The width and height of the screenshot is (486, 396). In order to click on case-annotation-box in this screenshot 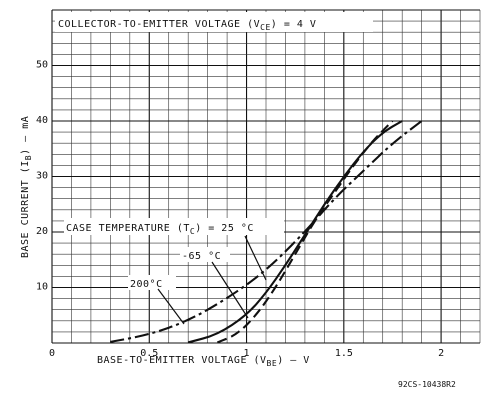, I will do `click(174, 226)`.